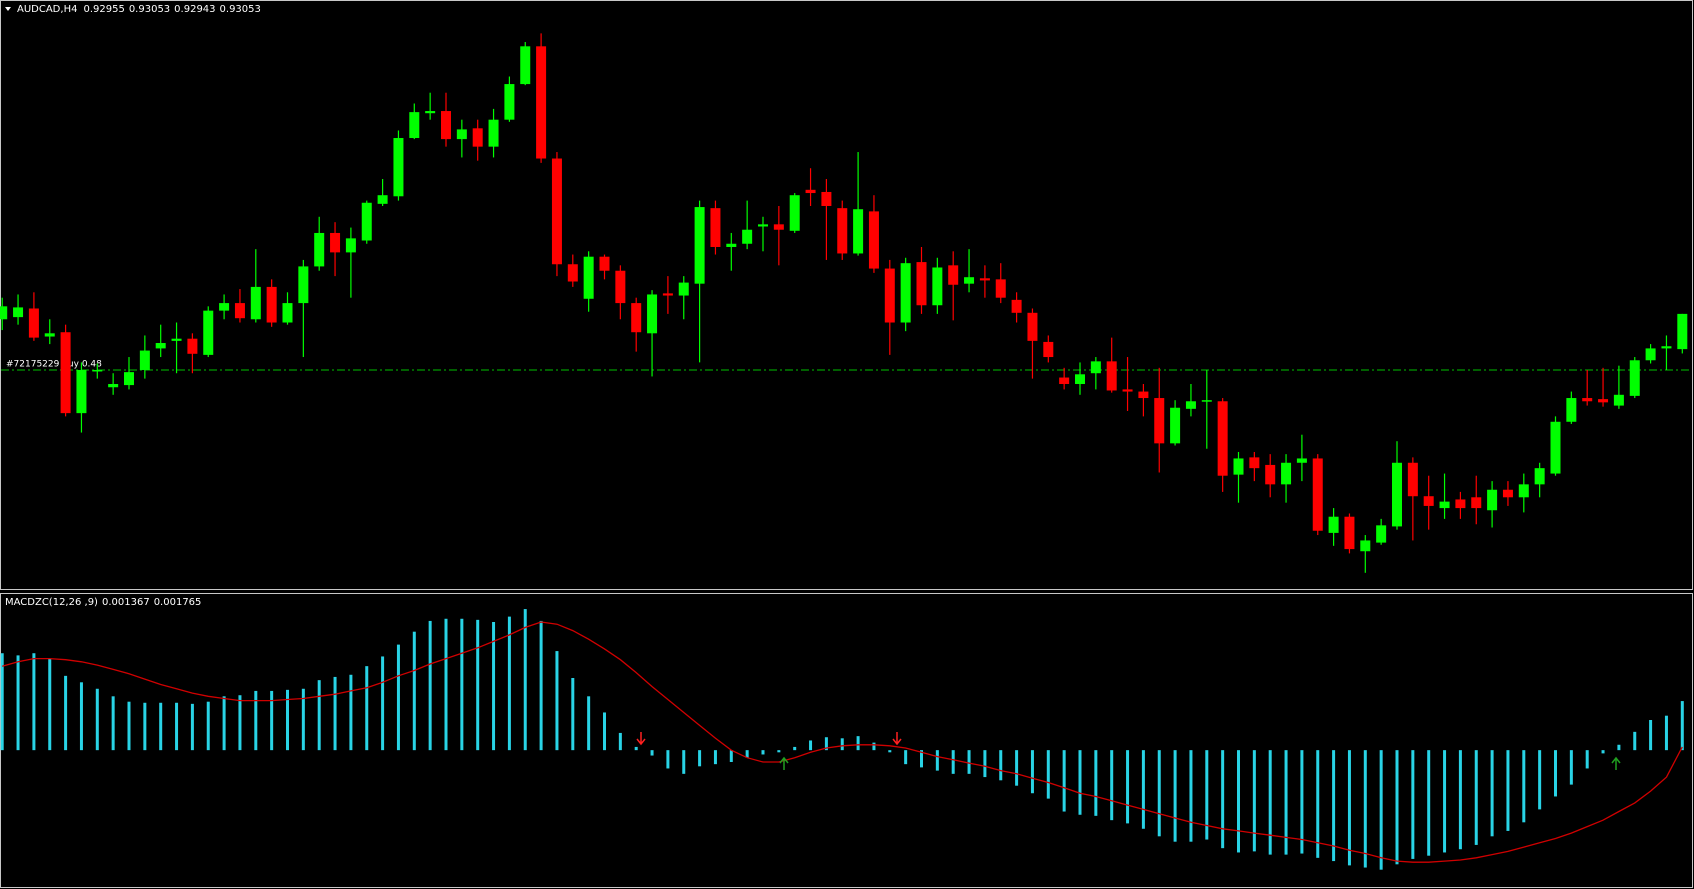 The width and height of the screenshot is (1694, 889). I want to click on indicator-header: MACDZC(12,26 ,9) 0.001367 0.001765, so click(103, 602).